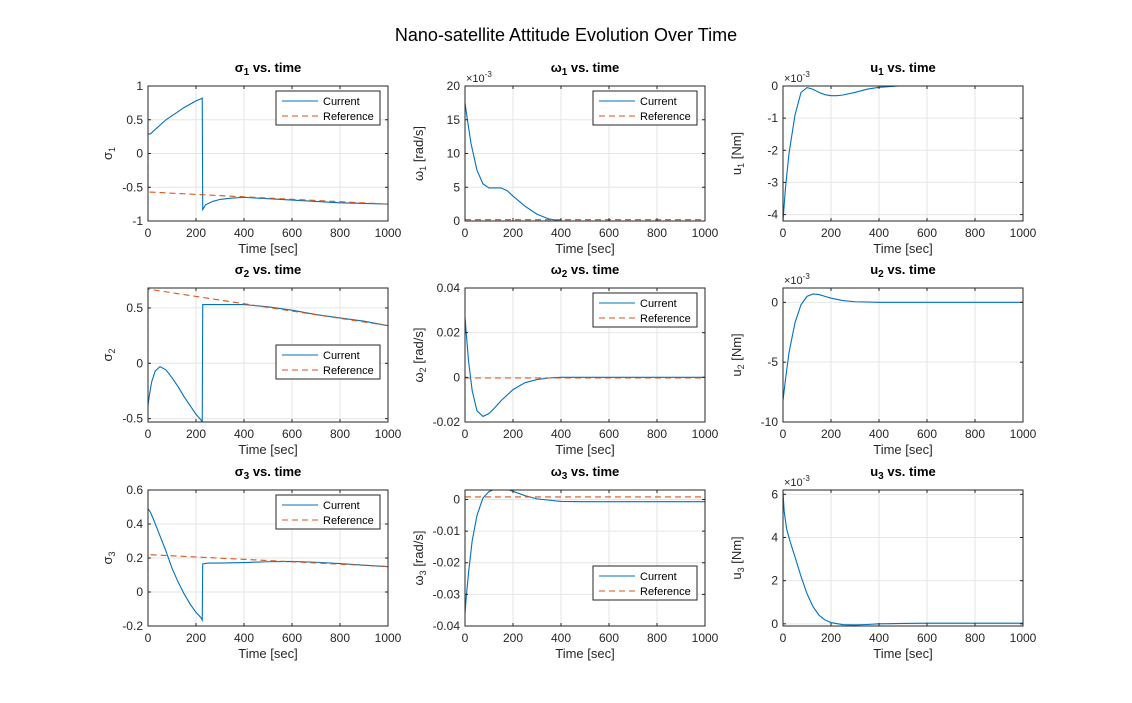 Image resolution: width=1132 pixels, height=703 pixels. I want to click on subplot-title: σ1 vs. time, so click(268, 69).